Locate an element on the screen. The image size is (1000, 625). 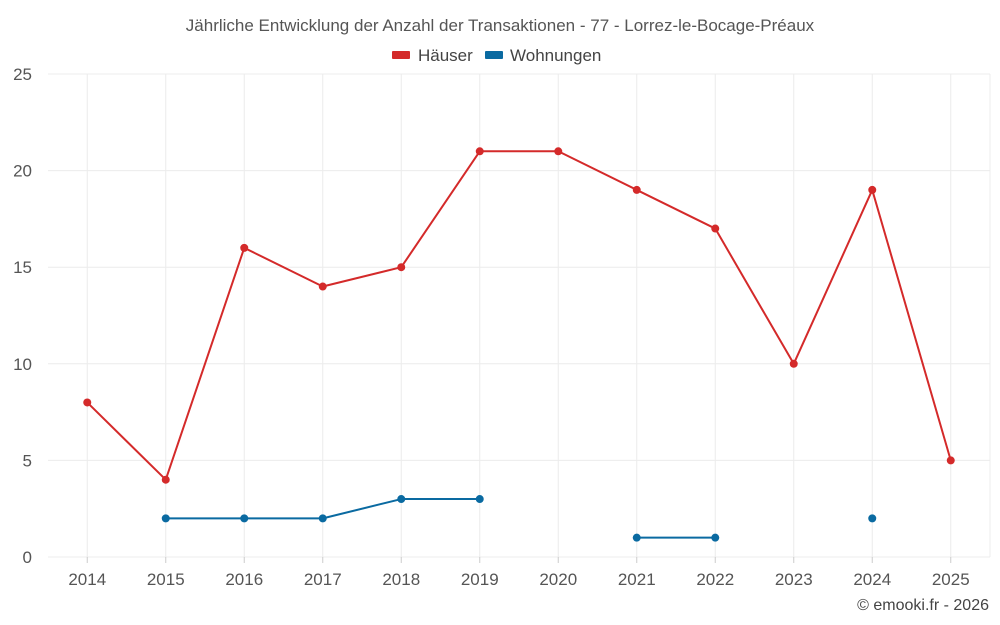
y-tick-label: 10 is located at coordinates (22, 364).